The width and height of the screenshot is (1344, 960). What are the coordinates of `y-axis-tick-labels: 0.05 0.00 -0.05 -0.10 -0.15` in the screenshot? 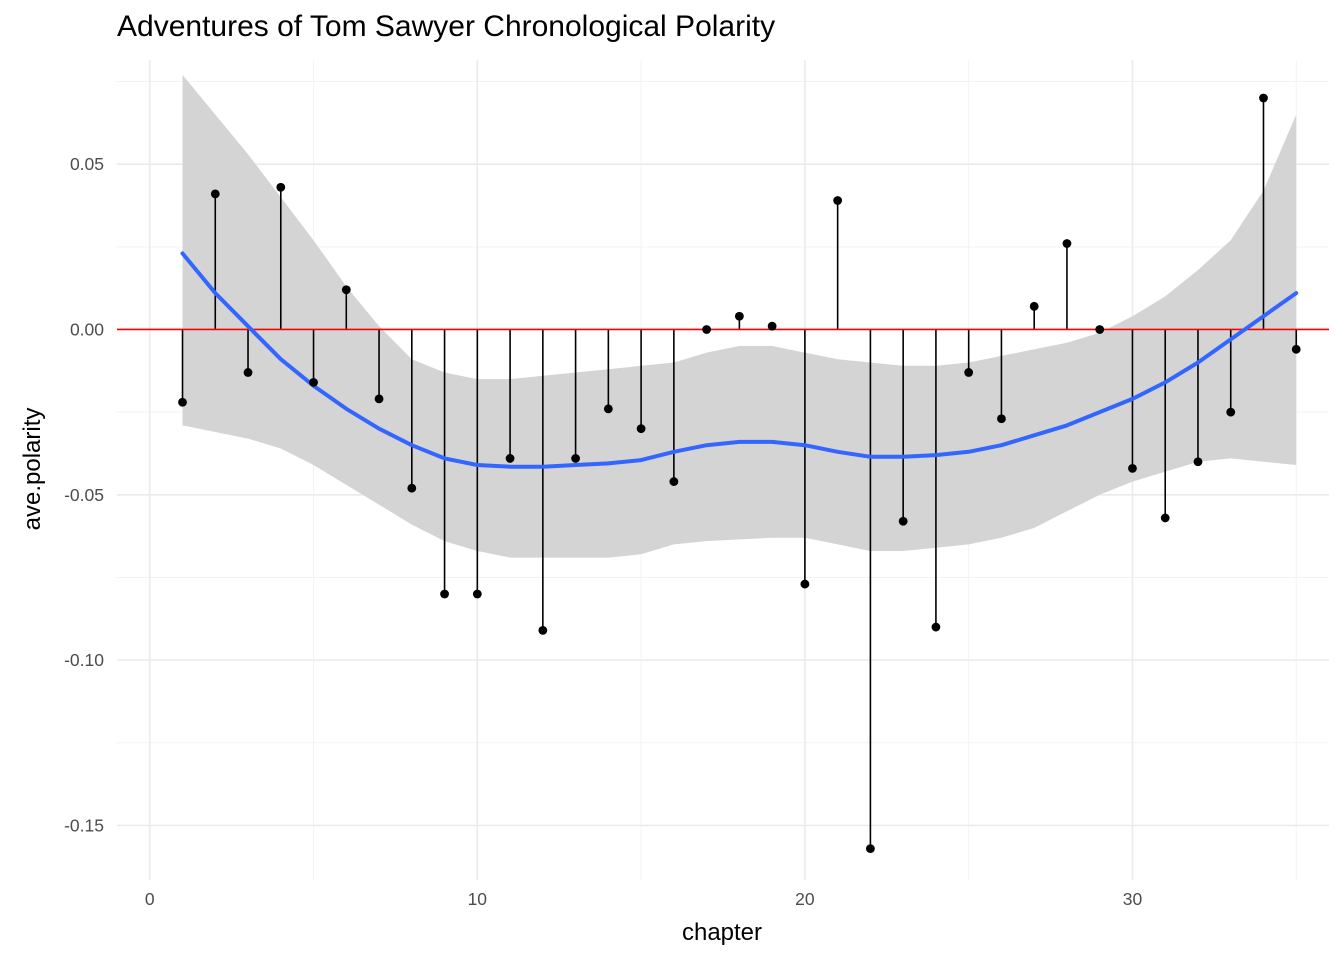 It's located at (84, 494).